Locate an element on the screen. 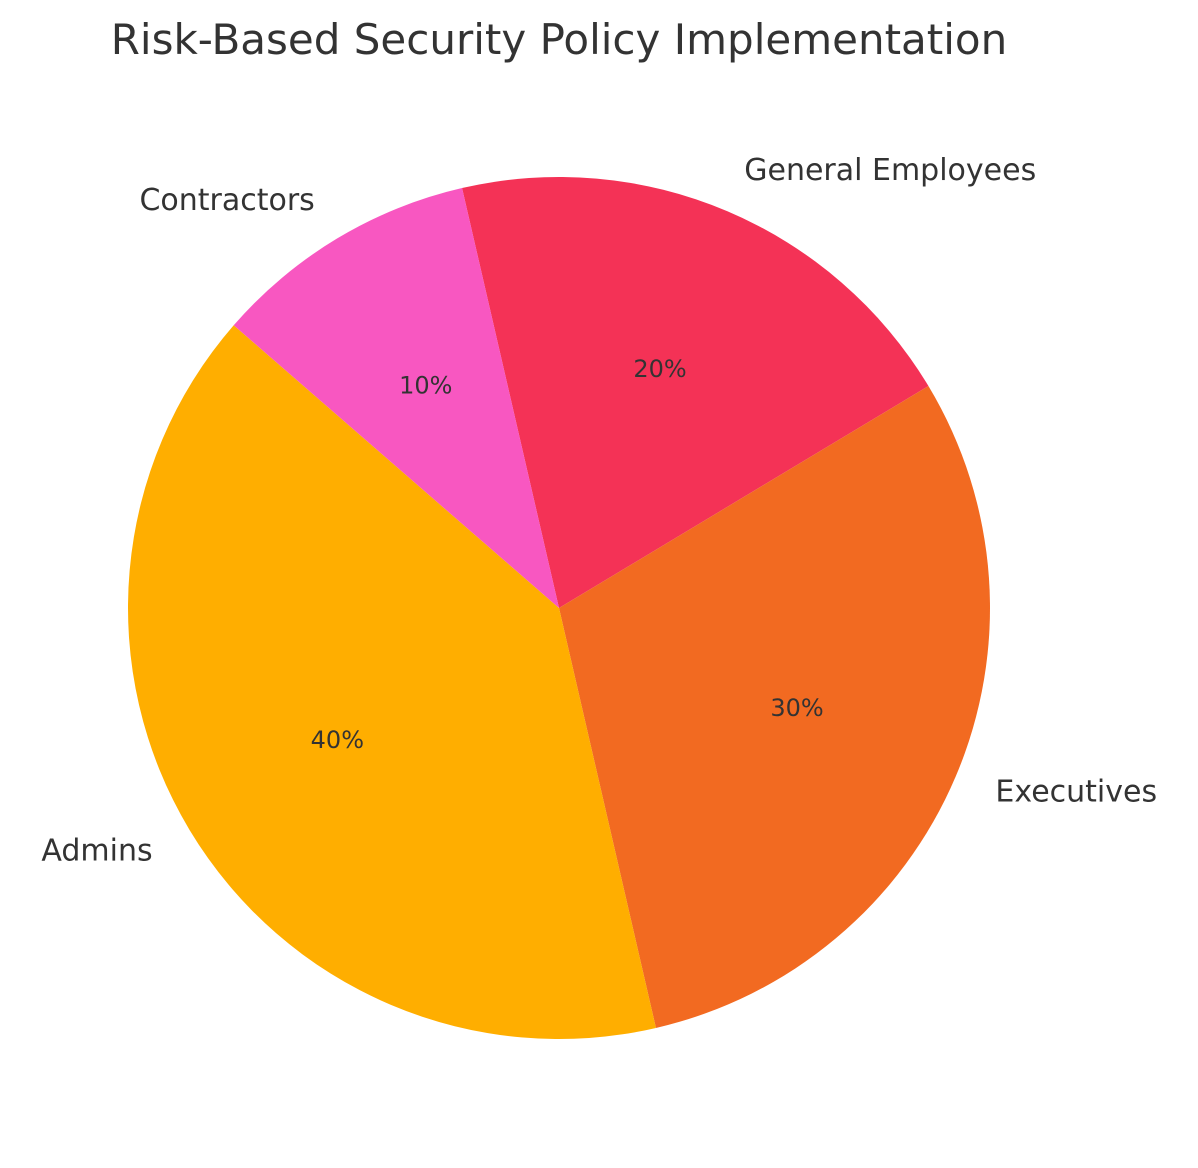 This screenshot has height=1168, width=1198. percent-label-admins: 40% is located at coordinates (337, 740).